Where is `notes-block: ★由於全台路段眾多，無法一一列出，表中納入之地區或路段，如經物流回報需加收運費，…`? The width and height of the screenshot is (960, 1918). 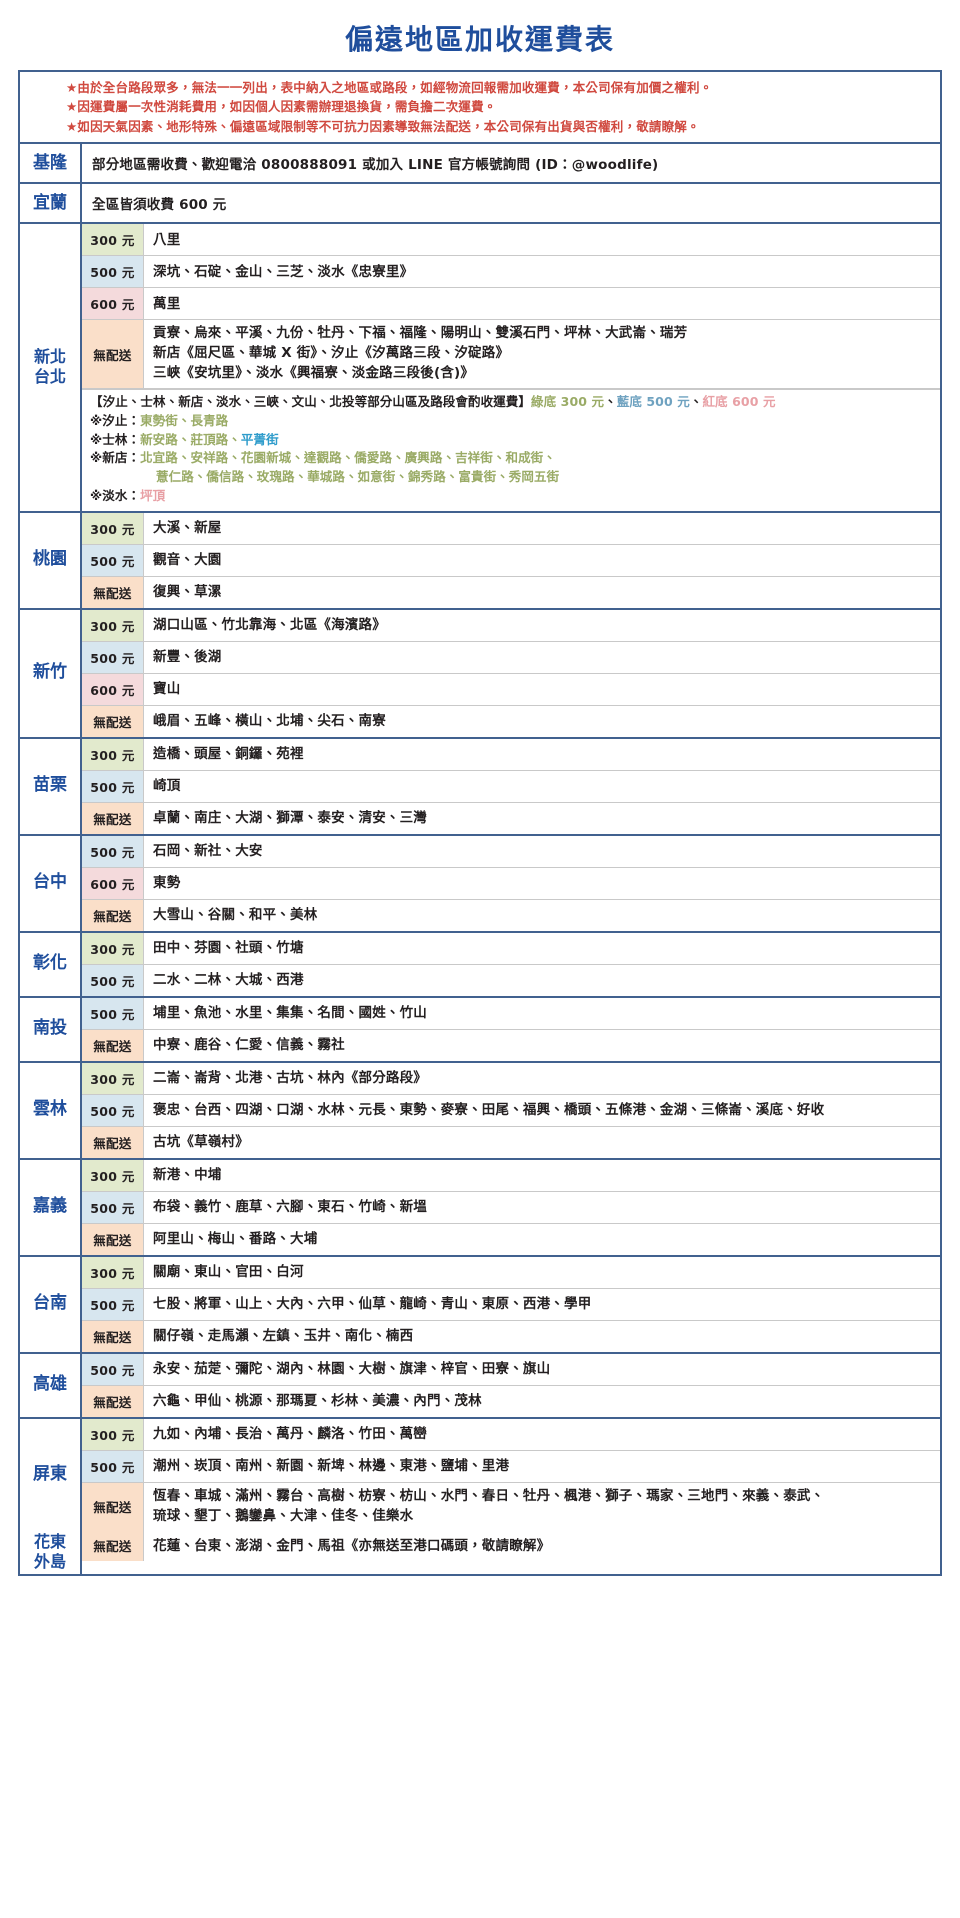 notes-block: ★由於全台路段眾多，無法一一列出，表中納入之地區或路段，如經物流回報需加收運費，… is located at coordinates (480, 108).